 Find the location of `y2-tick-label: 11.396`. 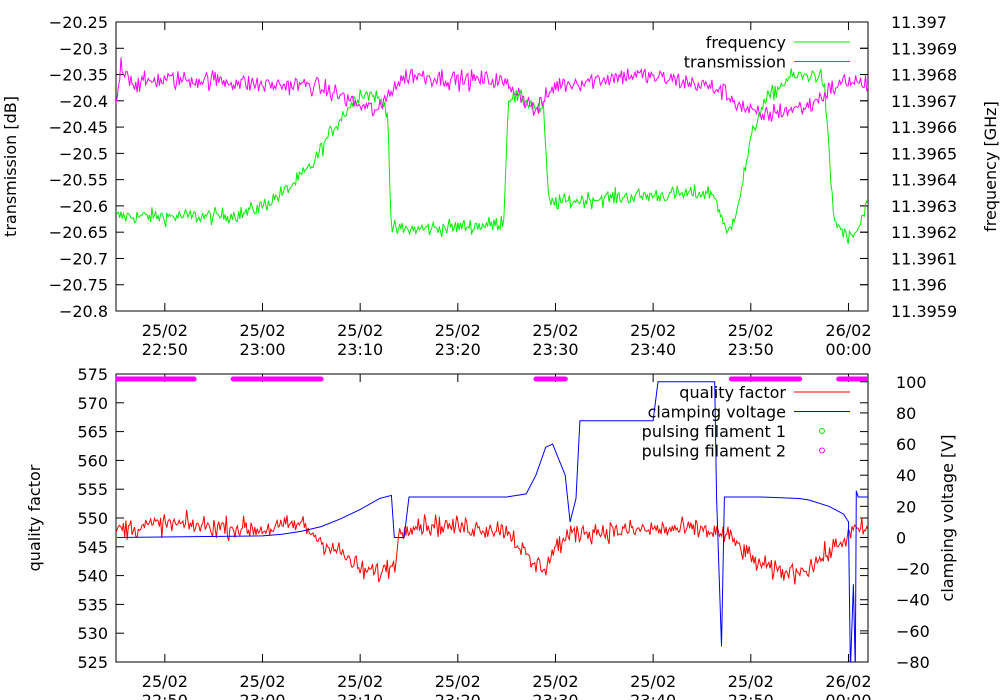

y2-tick-label: 11.396 is located at coordinates (919, 285).